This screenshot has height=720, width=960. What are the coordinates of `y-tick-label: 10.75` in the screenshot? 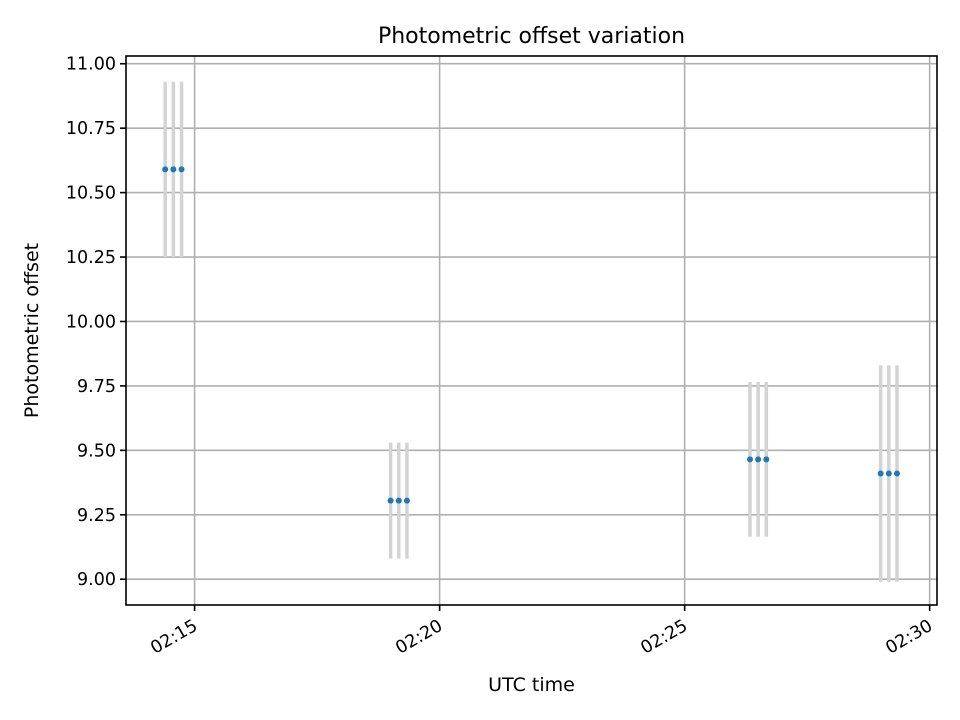 It's located at (91, 129).